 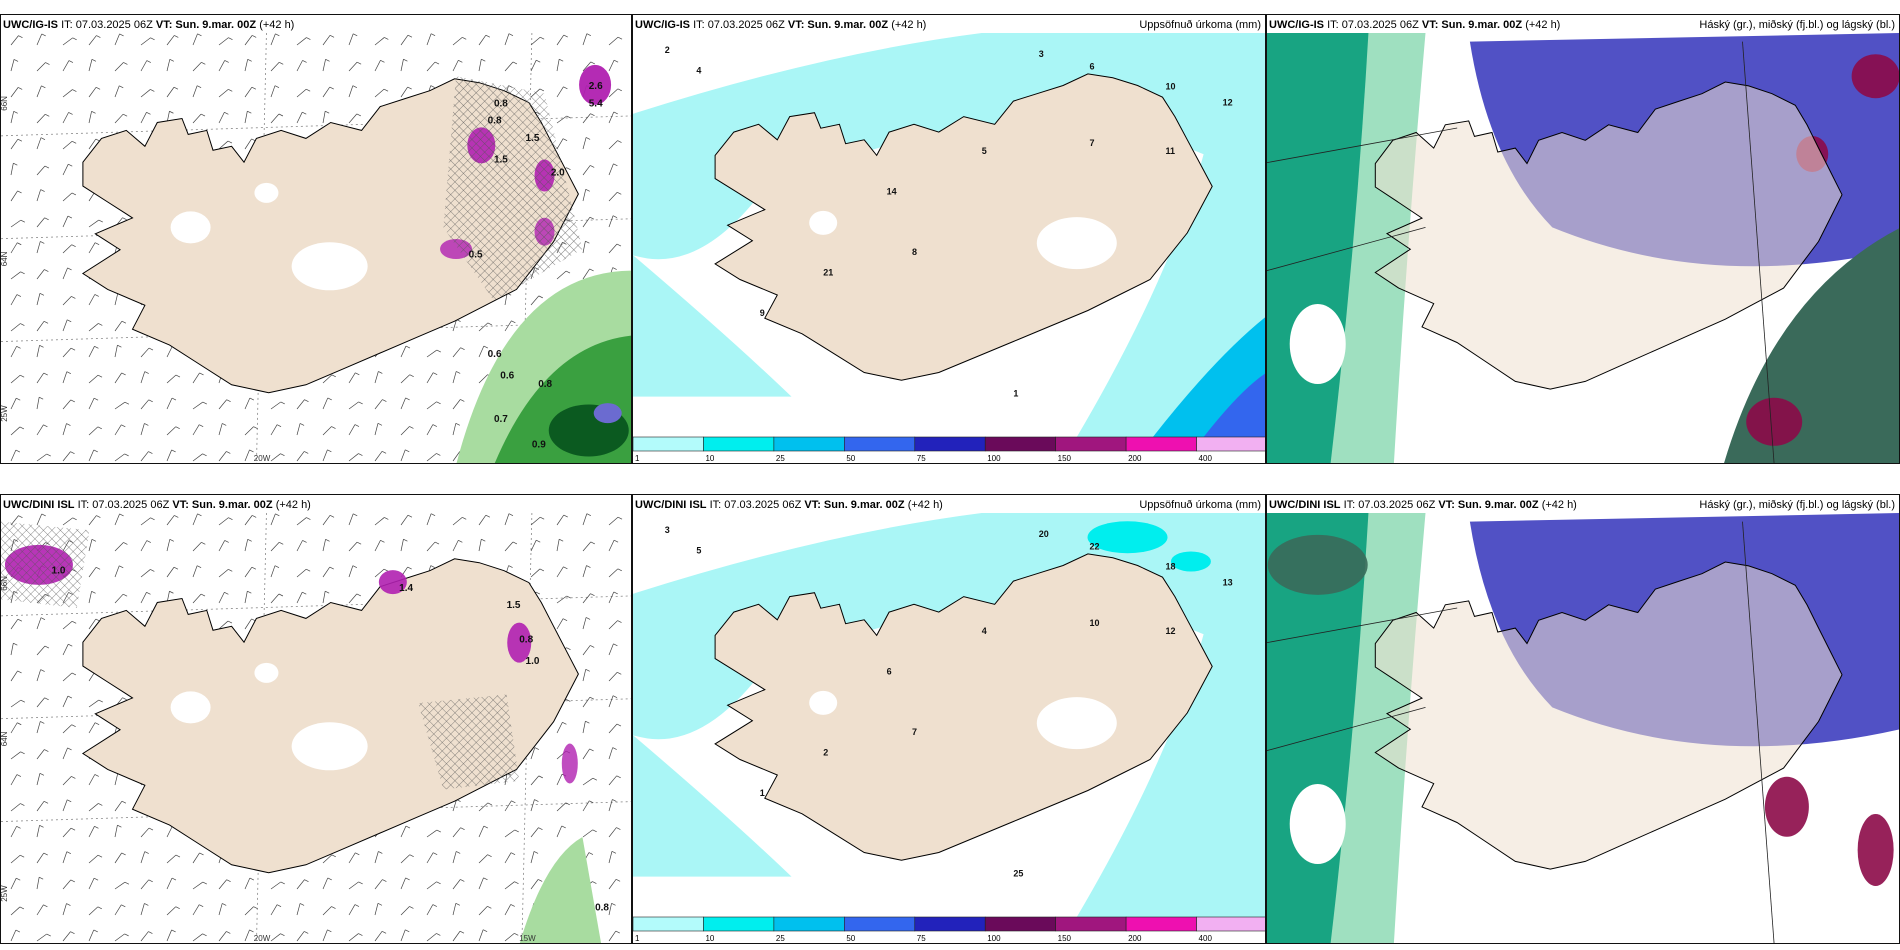 I want to click on precip-map: 3 5 20 22 18 13 10 12 25 6 2 4 1 7, so click(x=949, y=715).